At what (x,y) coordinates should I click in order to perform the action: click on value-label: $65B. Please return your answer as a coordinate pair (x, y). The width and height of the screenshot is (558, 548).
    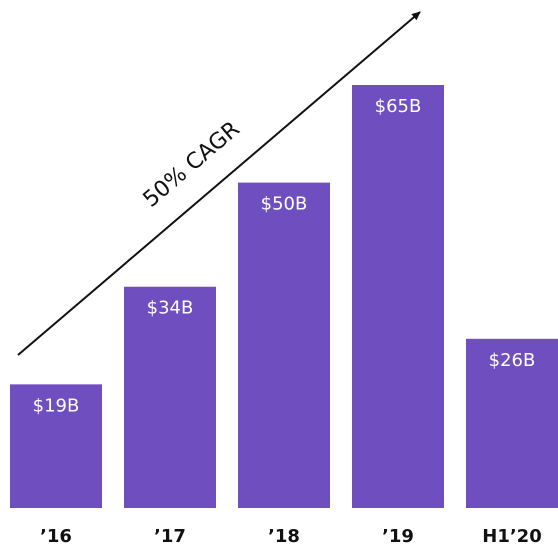
    Looking at the image, I should click on (398, 106).